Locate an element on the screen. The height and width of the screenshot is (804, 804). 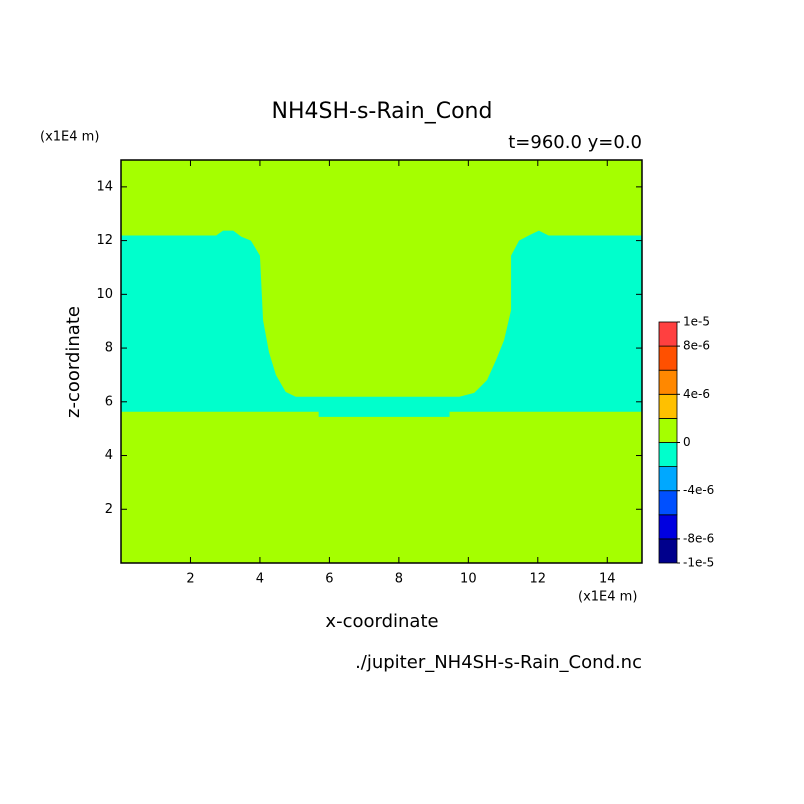
colorbar-label: -8e-6 is located at coordinates (698, 538).